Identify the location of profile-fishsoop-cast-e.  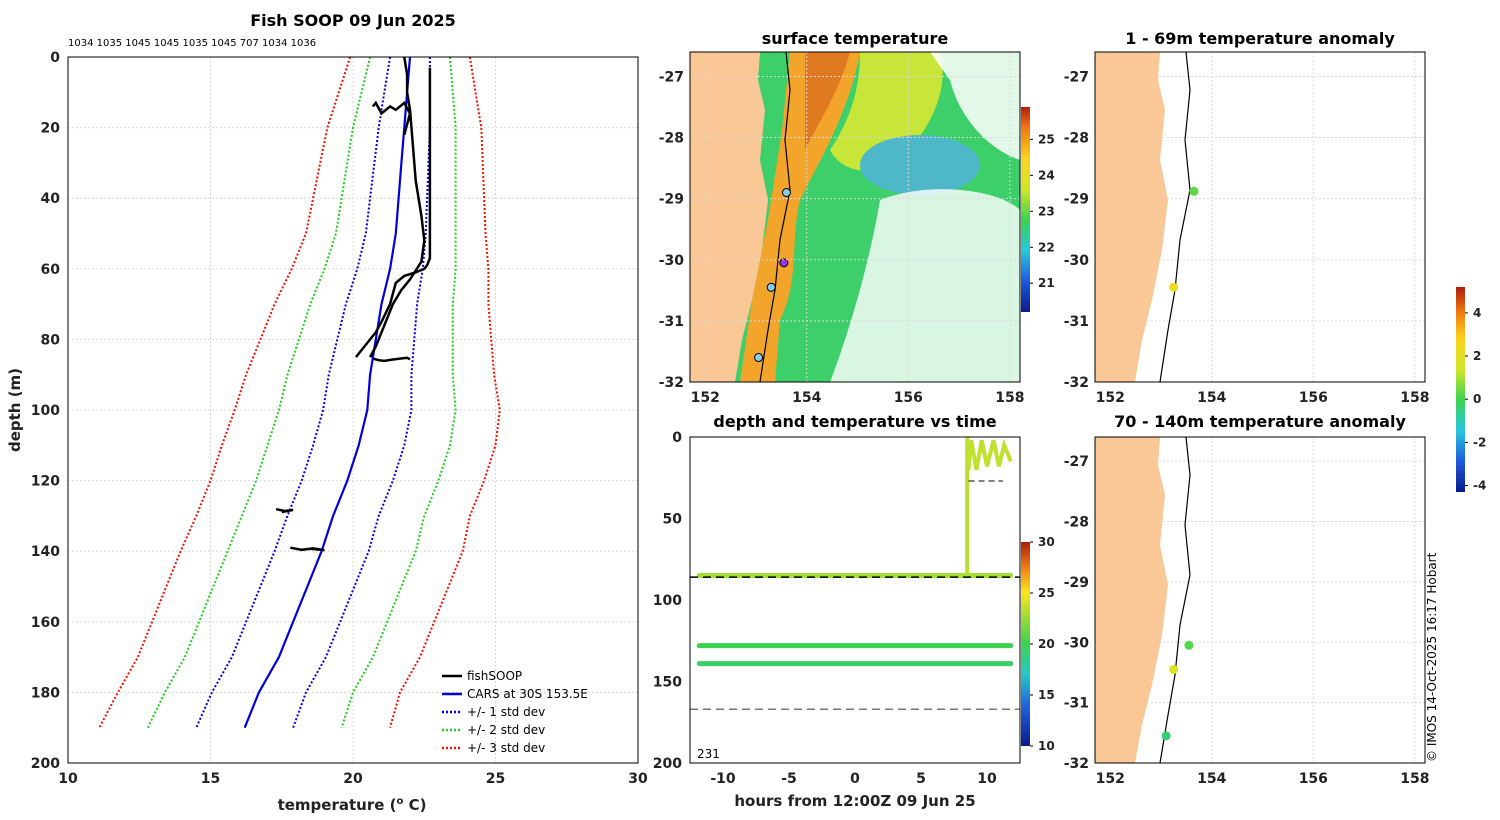
(307, 549).